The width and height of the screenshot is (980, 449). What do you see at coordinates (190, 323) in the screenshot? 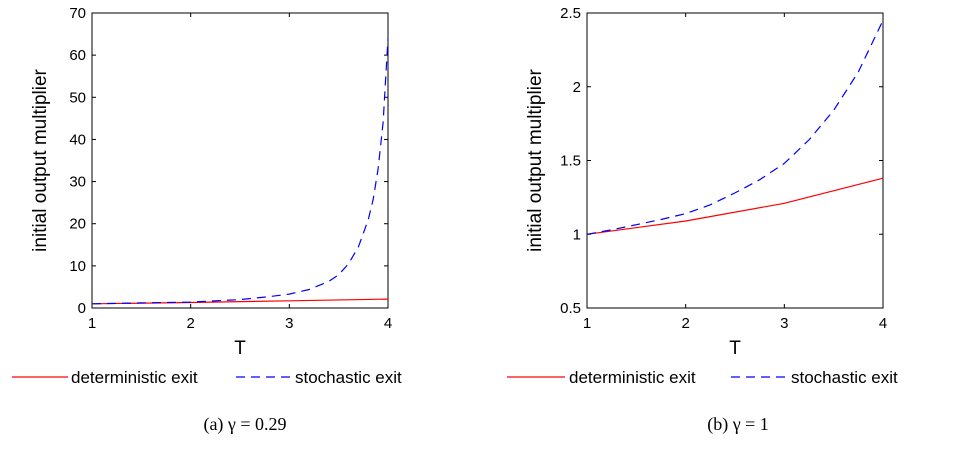
I see `chart-0-x-tick-label: 2` at bounding box center [190, 323].